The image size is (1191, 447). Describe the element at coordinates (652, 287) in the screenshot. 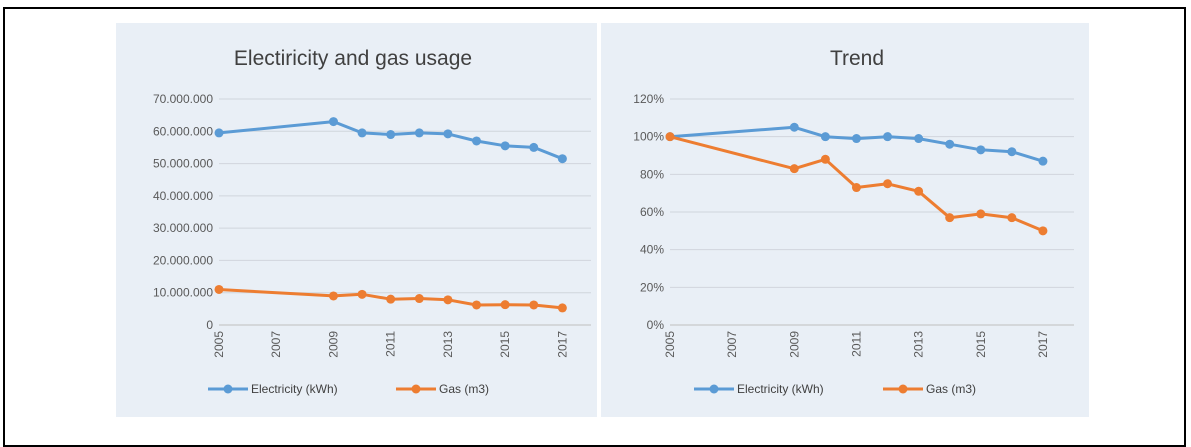

I see `y-tick-label: 20%` at that location.